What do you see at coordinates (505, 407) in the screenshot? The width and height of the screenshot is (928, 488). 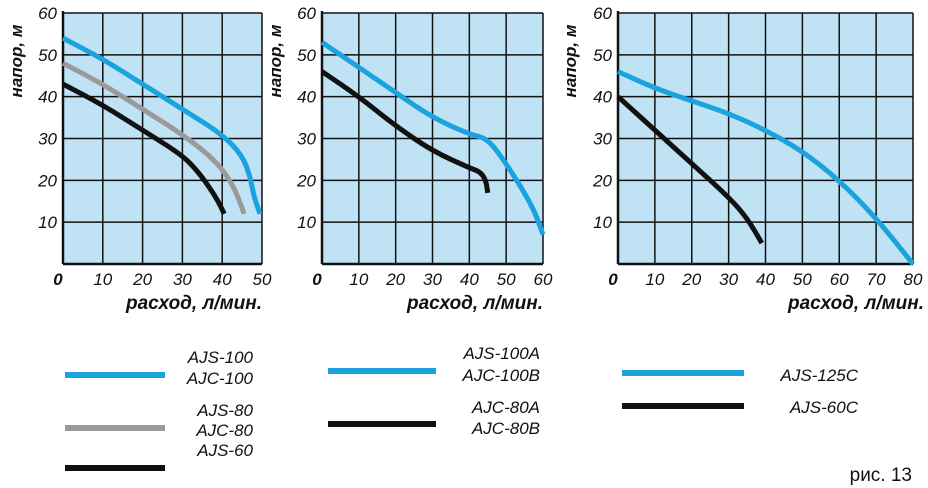 I see `legend-label: AJC-80A` at bounding box center [505, 407].